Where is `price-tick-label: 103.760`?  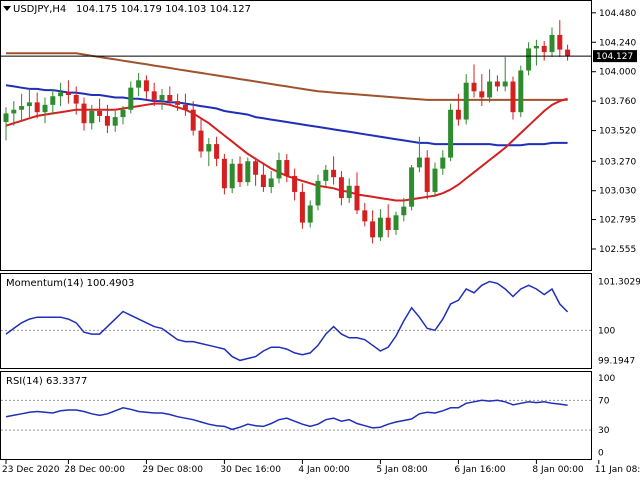 price-tick-label: 103.760 is located at coordinates (617, 102).